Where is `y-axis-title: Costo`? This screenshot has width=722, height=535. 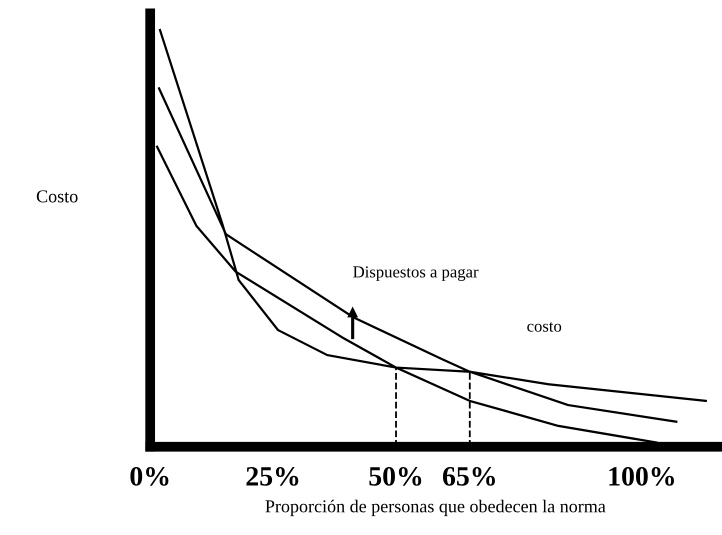
y-axis-title: Costo is located at coordinates (57, 196).